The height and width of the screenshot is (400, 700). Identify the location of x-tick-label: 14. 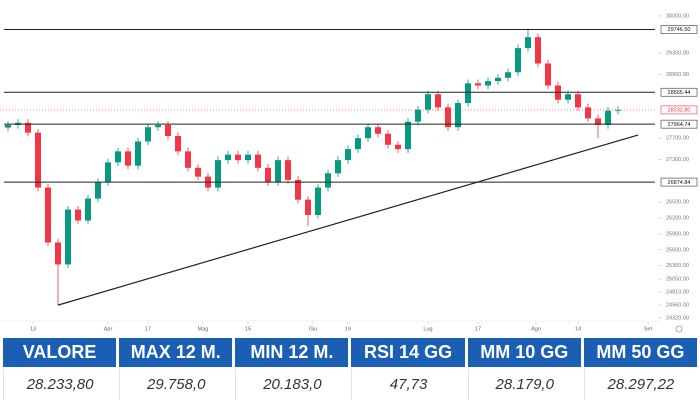
(578, 329).